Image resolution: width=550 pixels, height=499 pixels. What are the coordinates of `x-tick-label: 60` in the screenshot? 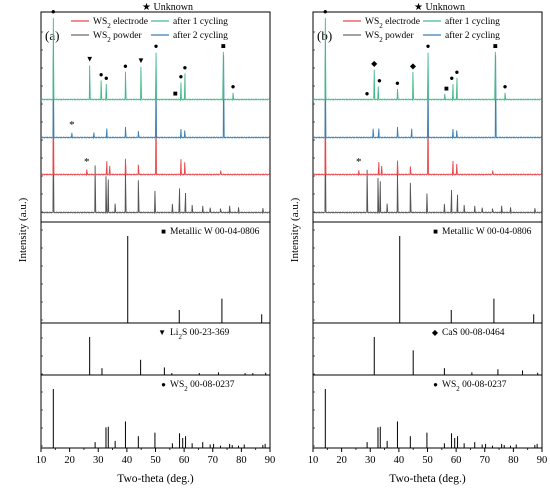 It's located at (184, 460).